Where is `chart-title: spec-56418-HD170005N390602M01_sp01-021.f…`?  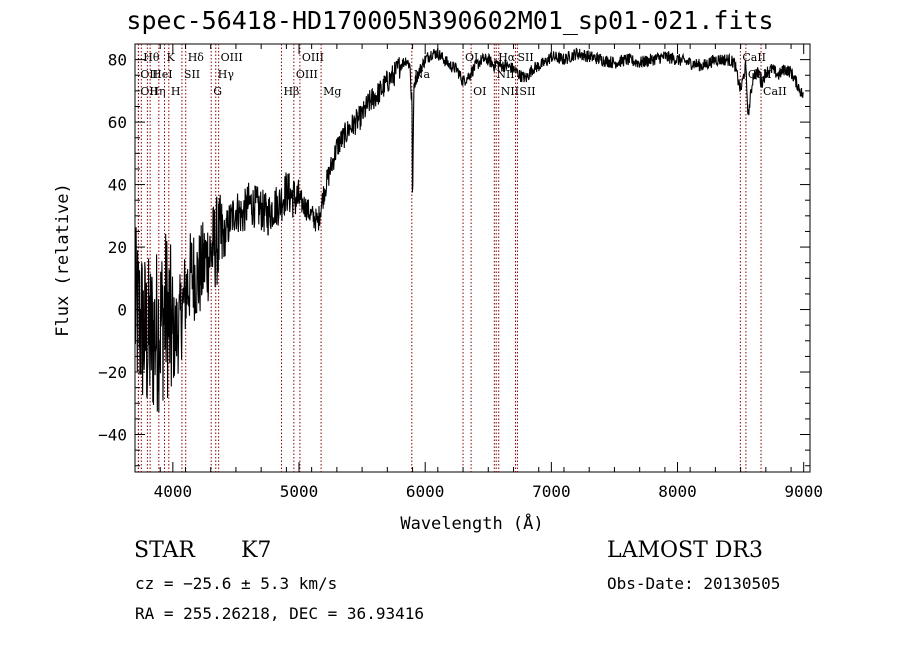
chart-title: spec-56418-HD170005N390602M01_sp01-021.f… is located at coordinates (450, 20).